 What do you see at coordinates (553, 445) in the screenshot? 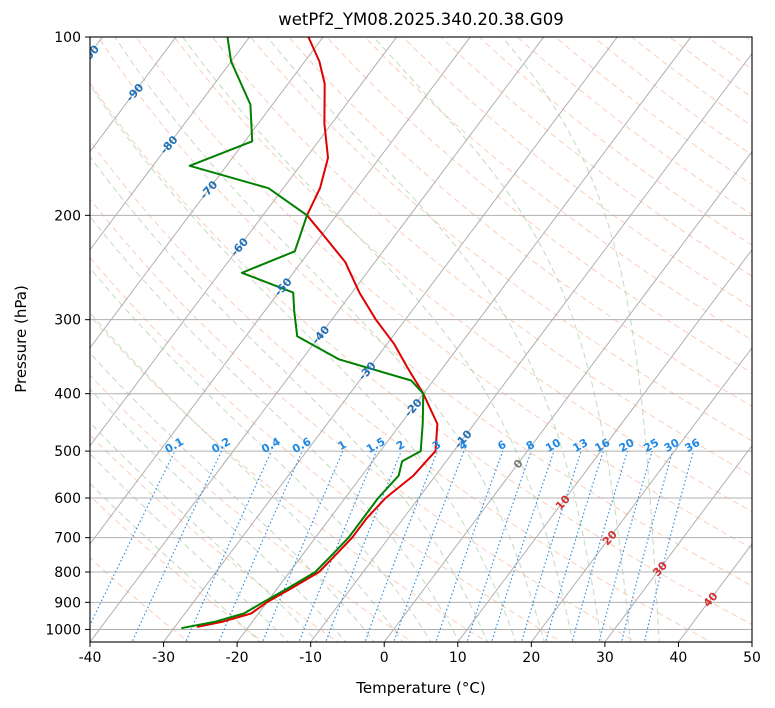
I see `mixing-ratio-label: 10` at bounding box center [553, 445].